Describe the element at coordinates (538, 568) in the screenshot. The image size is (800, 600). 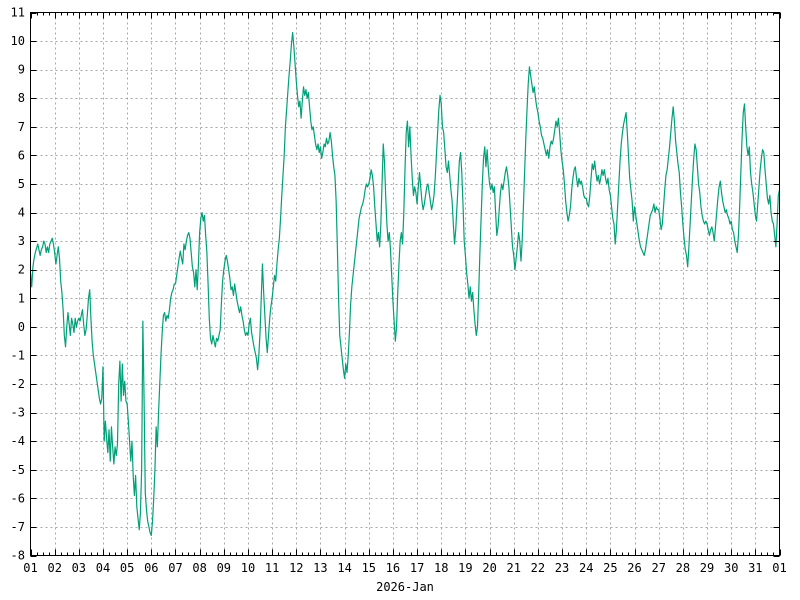
I see `x-tick-label: 22` at that location.